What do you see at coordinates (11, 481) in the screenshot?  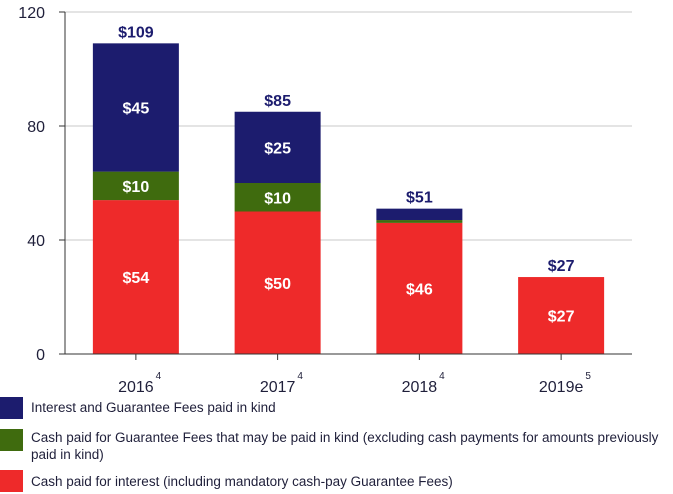 I see `legend-swatch-cash-interest` at bounding box center [11, 481].